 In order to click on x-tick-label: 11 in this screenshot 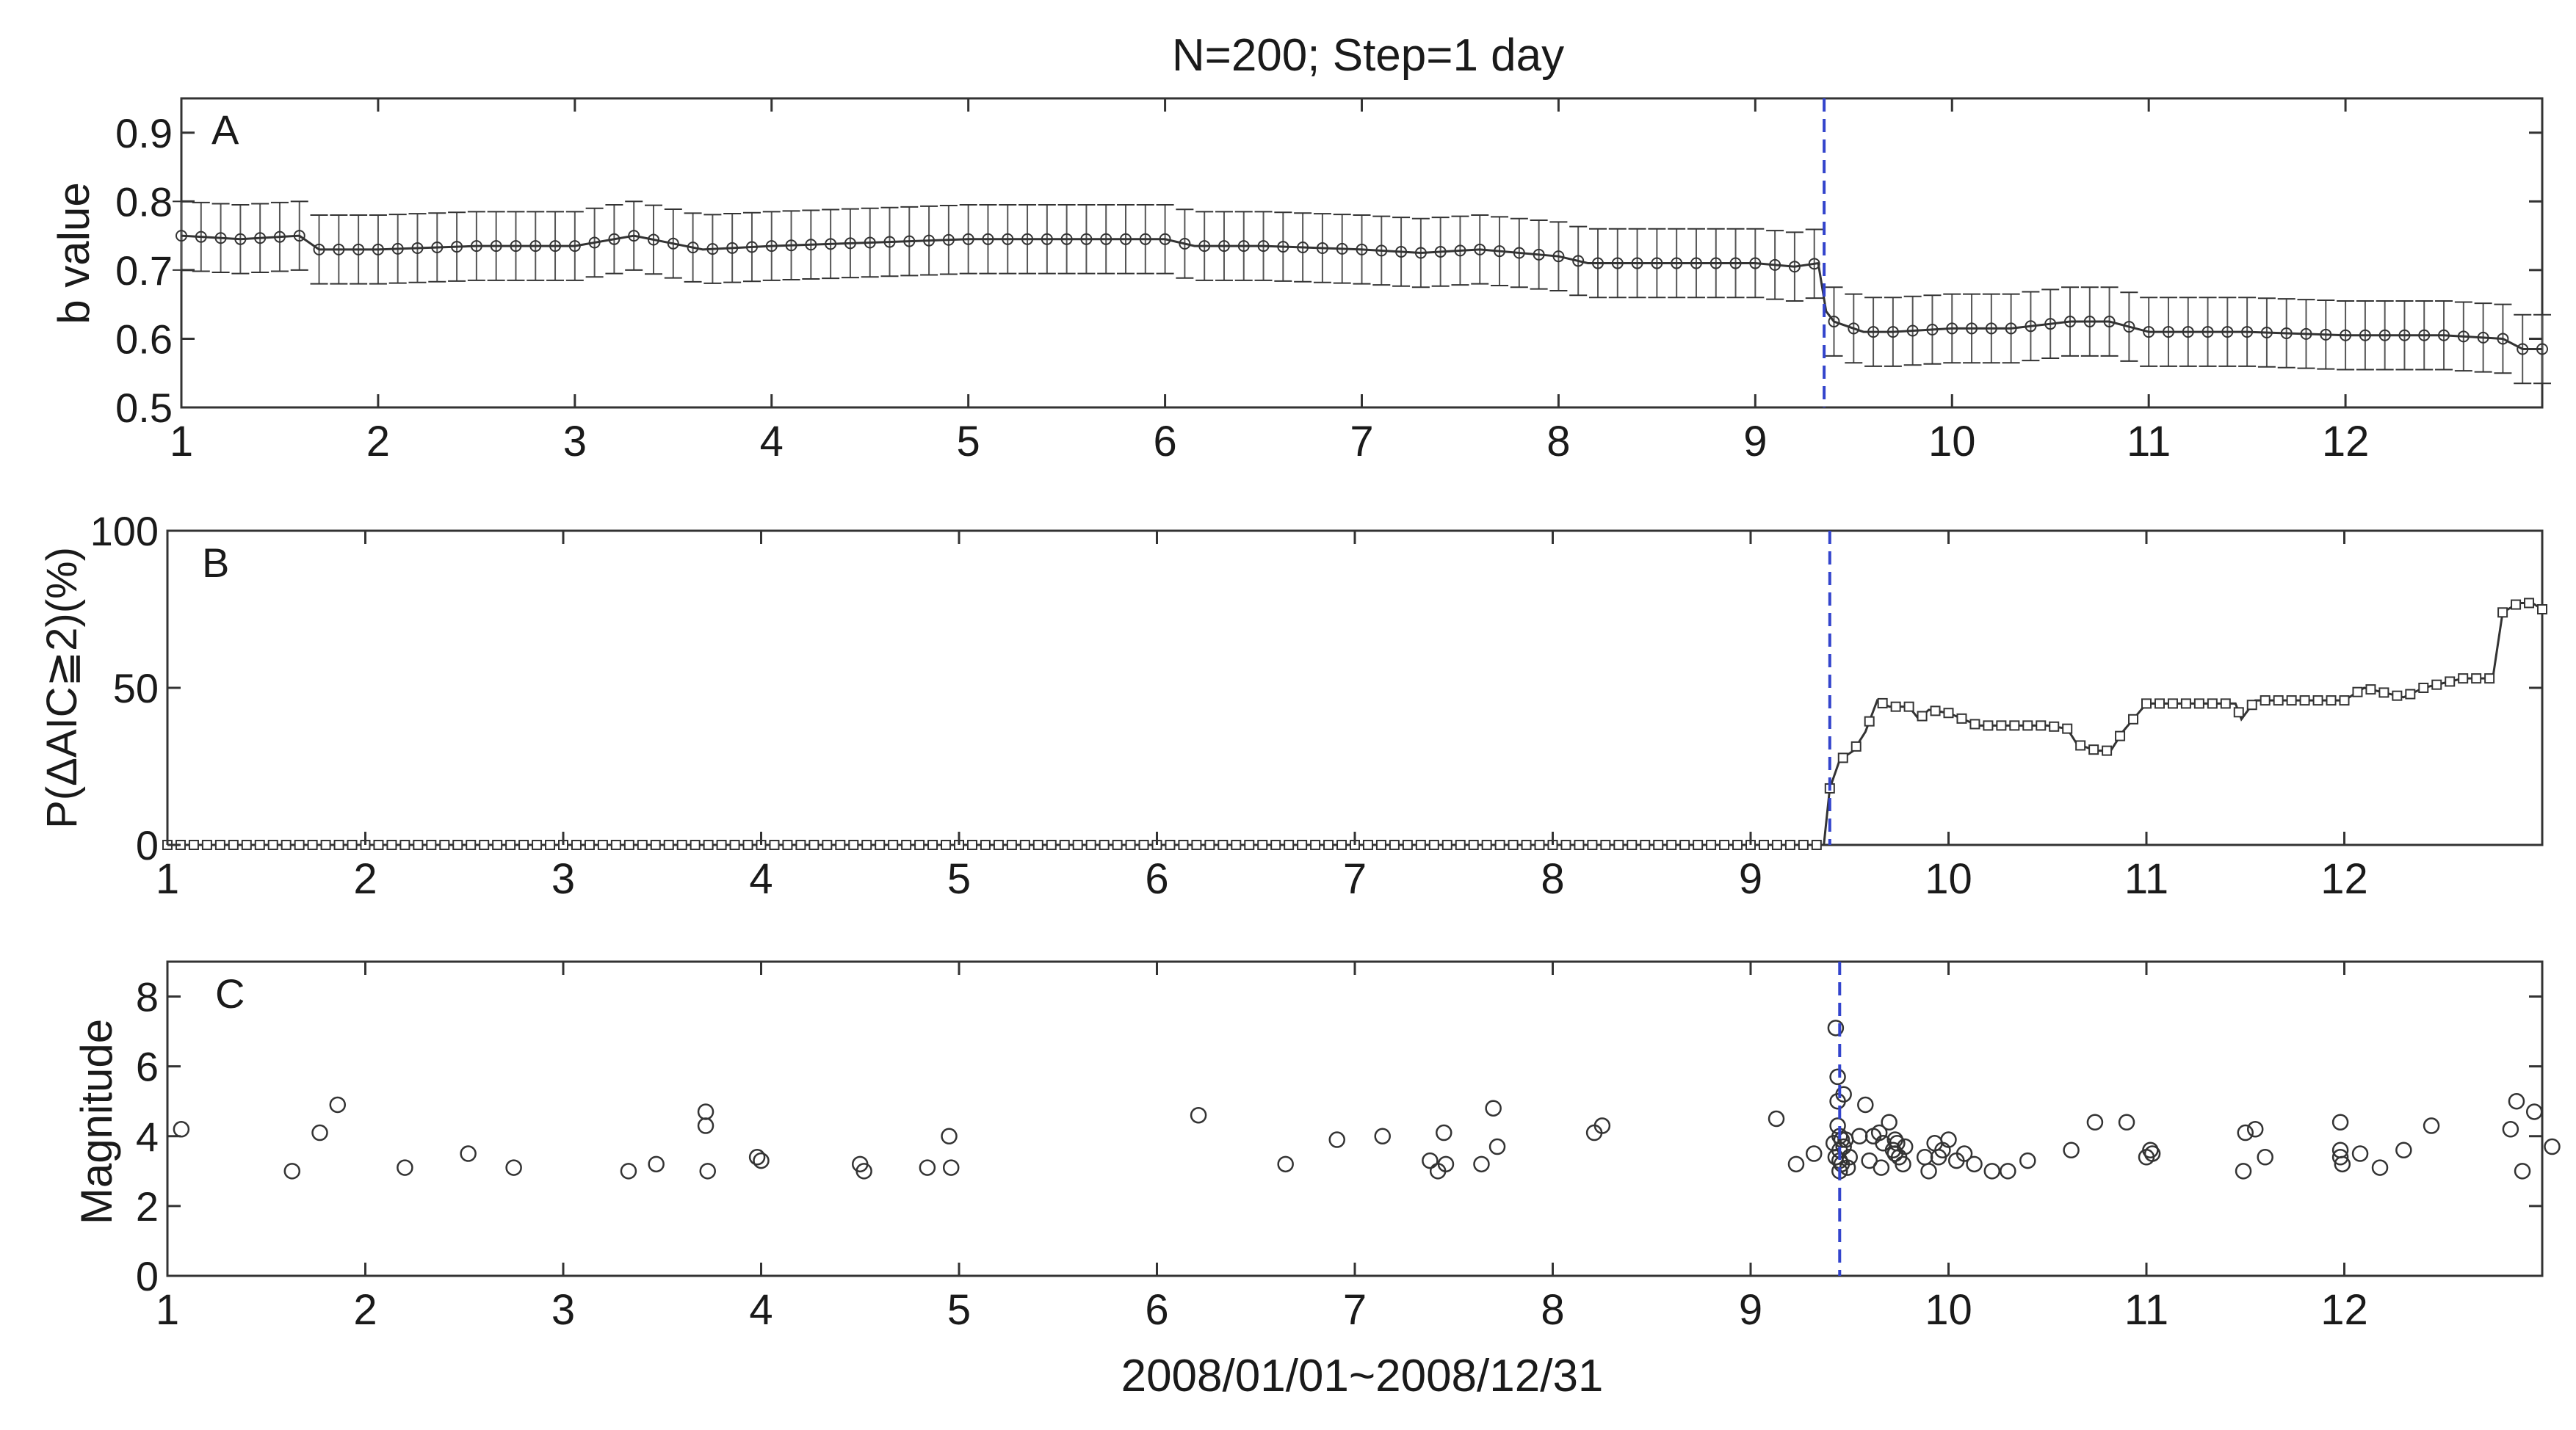, I will do `click(2146, 879)`.